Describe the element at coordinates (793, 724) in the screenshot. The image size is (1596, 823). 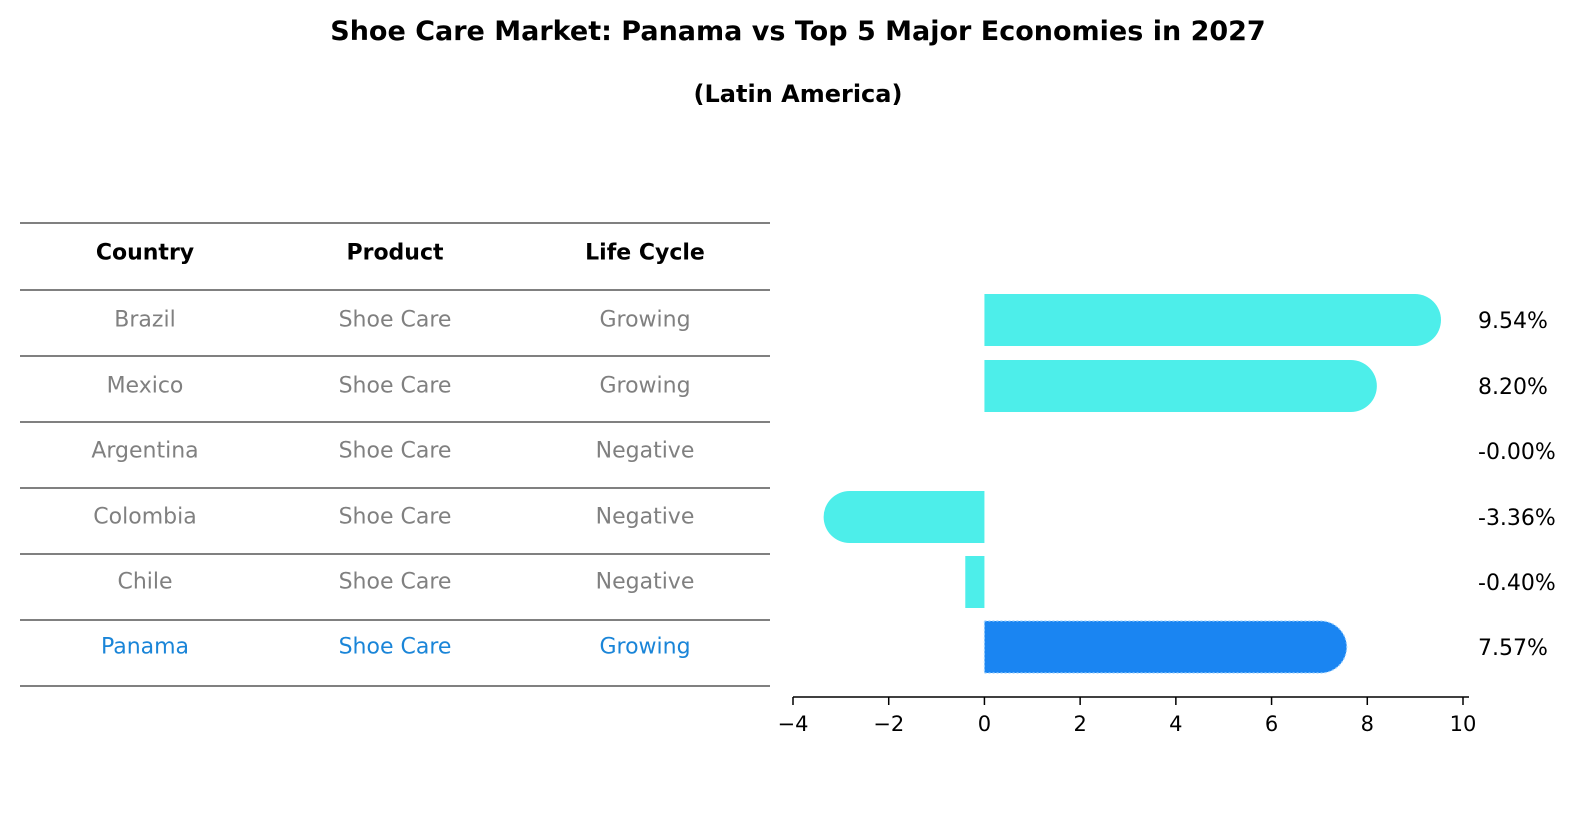
I see `x-tick-label-minus-4: −4` at that location.